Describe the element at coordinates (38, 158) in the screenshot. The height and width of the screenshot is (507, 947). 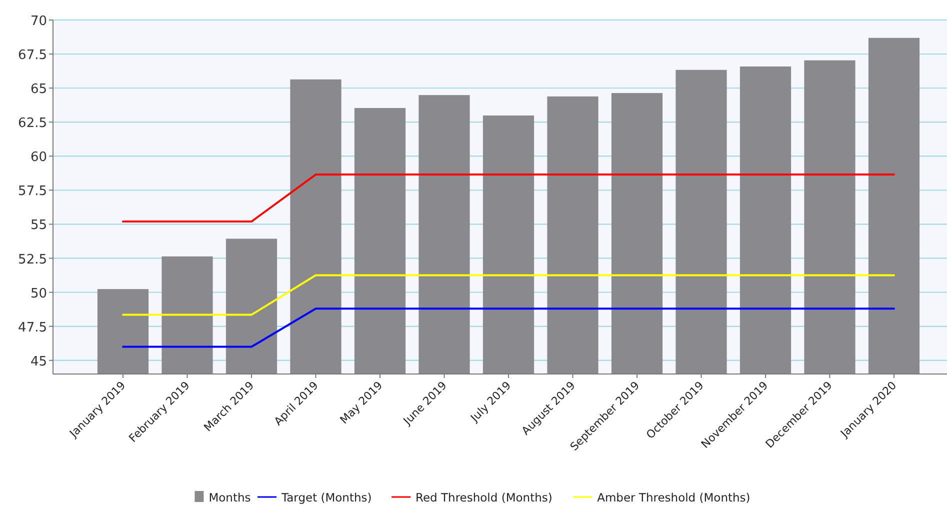
I see `y-tick-label: 60` at that location.